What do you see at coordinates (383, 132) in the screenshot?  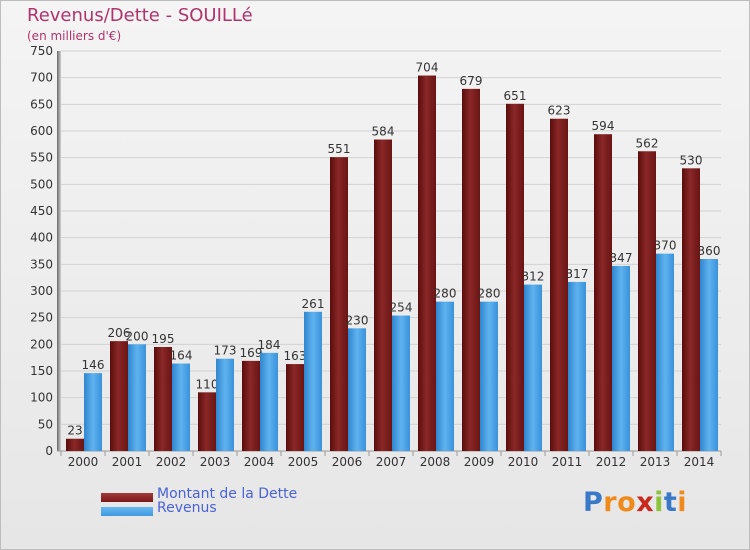 I see `value-label-dette: 584` at bounding box center [383, 132].